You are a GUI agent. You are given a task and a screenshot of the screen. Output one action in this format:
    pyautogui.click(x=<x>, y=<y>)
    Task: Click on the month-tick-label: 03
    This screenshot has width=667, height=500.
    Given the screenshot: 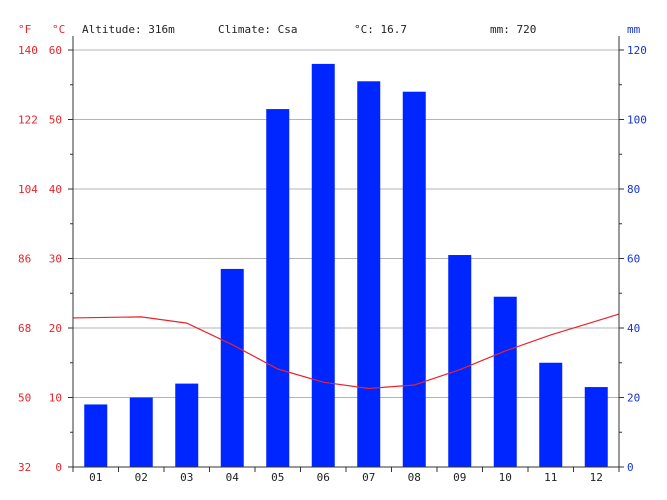 What is the action you would take?
    pyautogui.click(x=186, y=477)
    